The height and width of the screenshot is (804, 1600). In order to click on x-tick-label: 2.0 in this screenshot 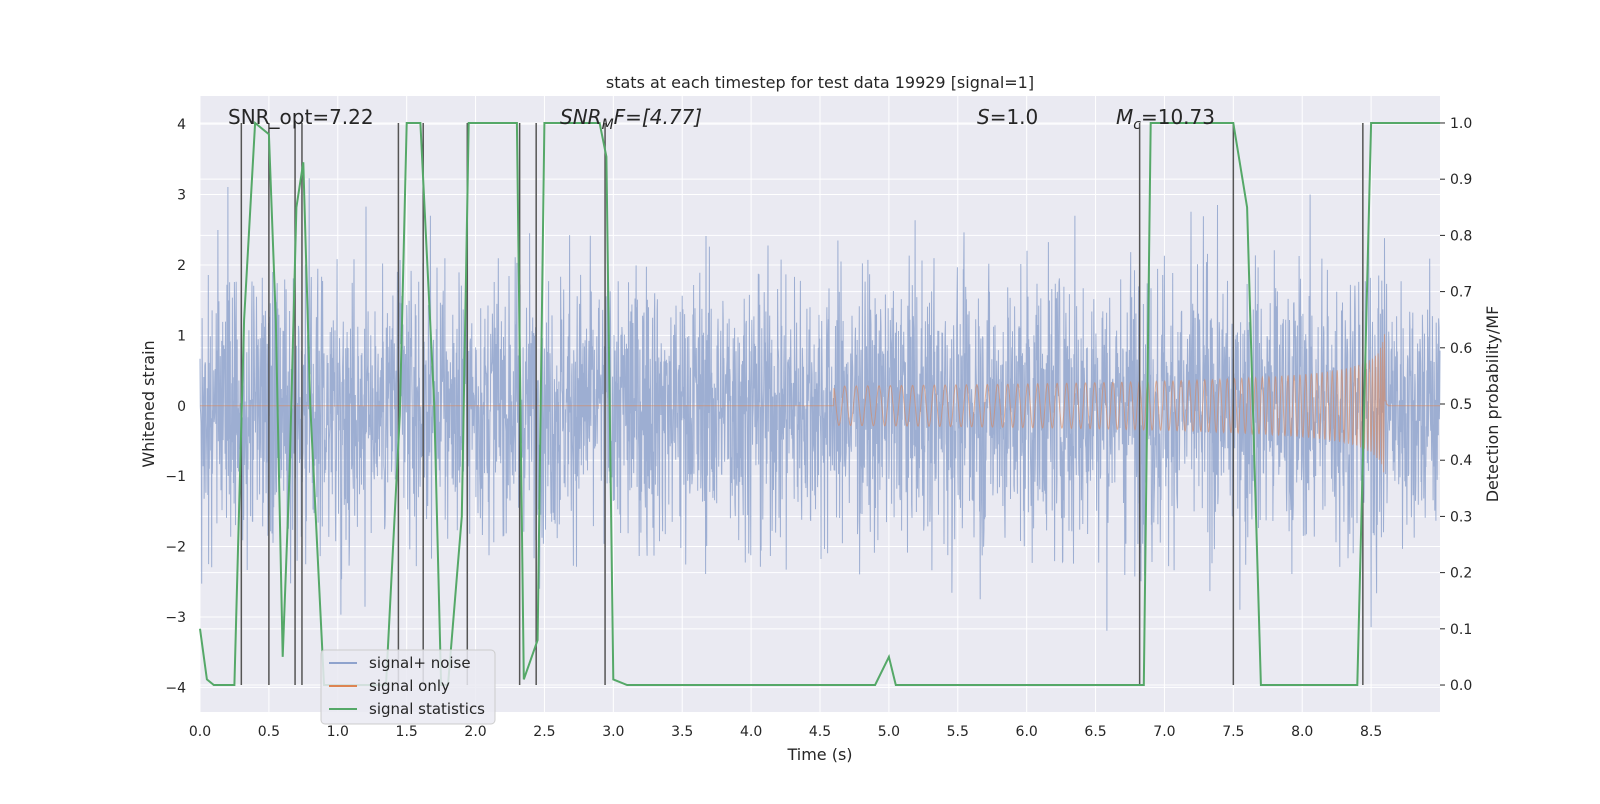, I will do `click(475, 732)`.